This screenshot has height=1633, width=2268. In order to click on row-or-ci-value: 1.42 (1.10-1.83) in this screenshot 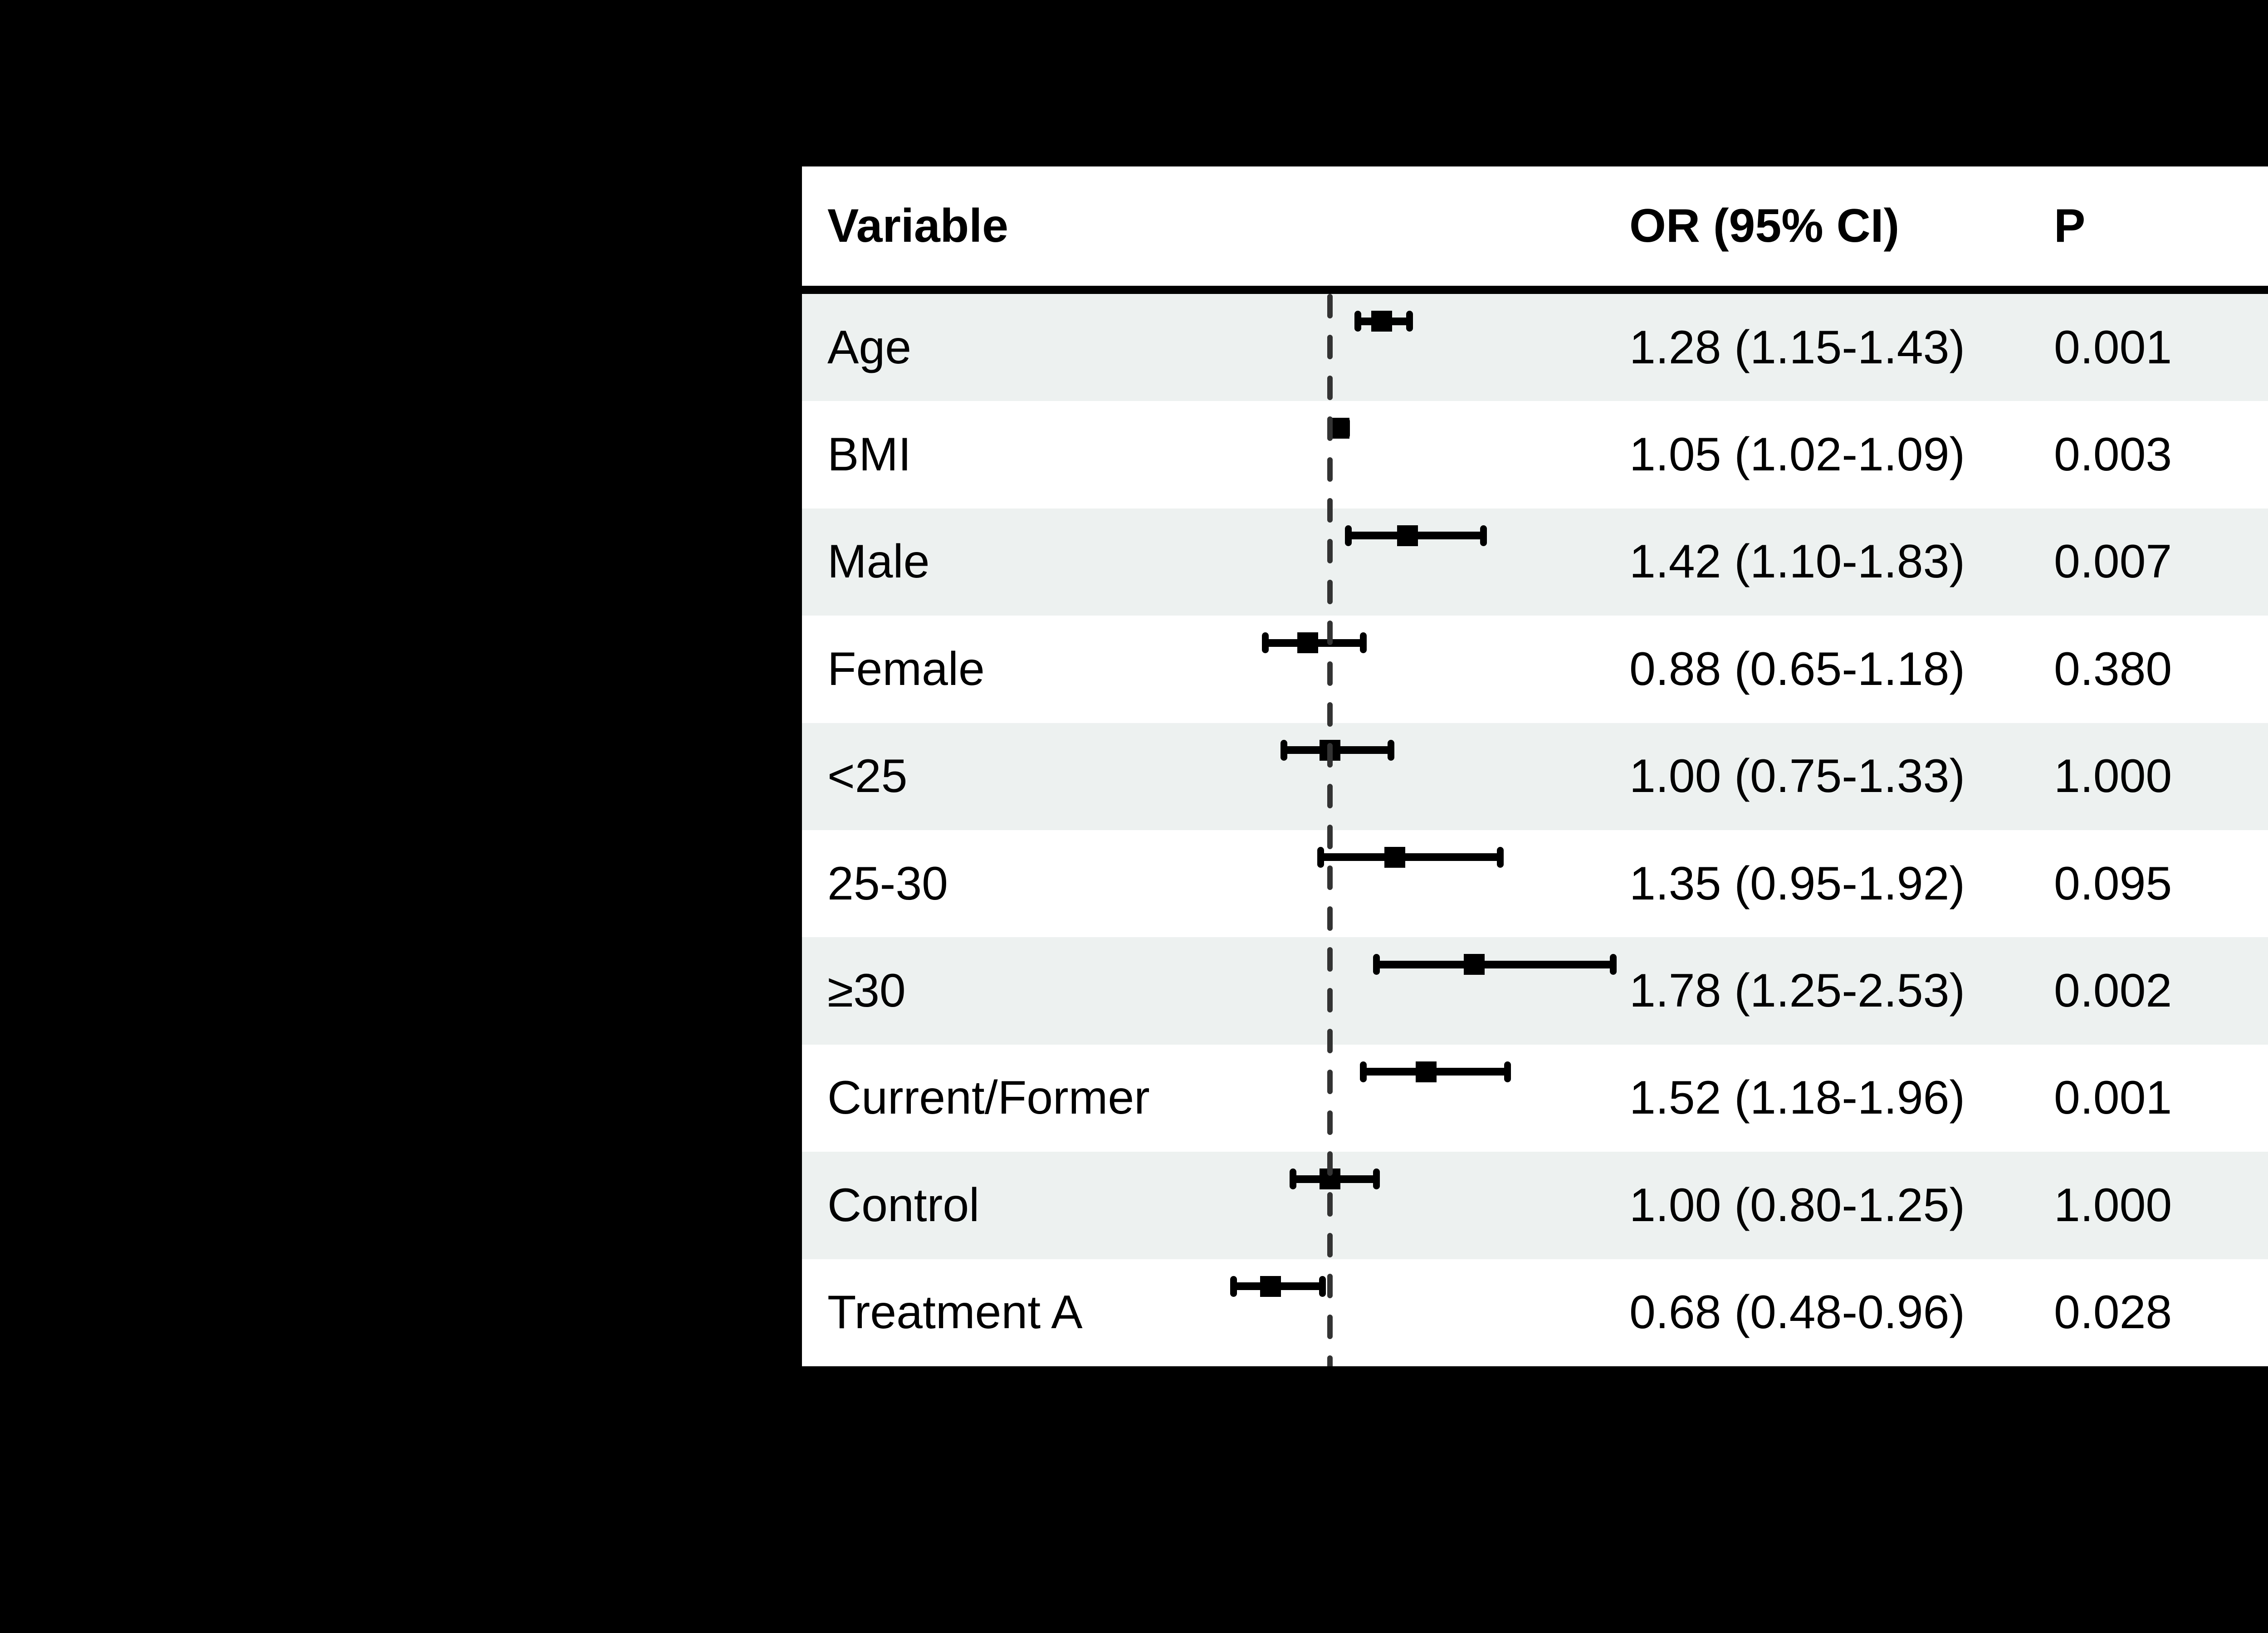, I will do `click(1797, 561)`.